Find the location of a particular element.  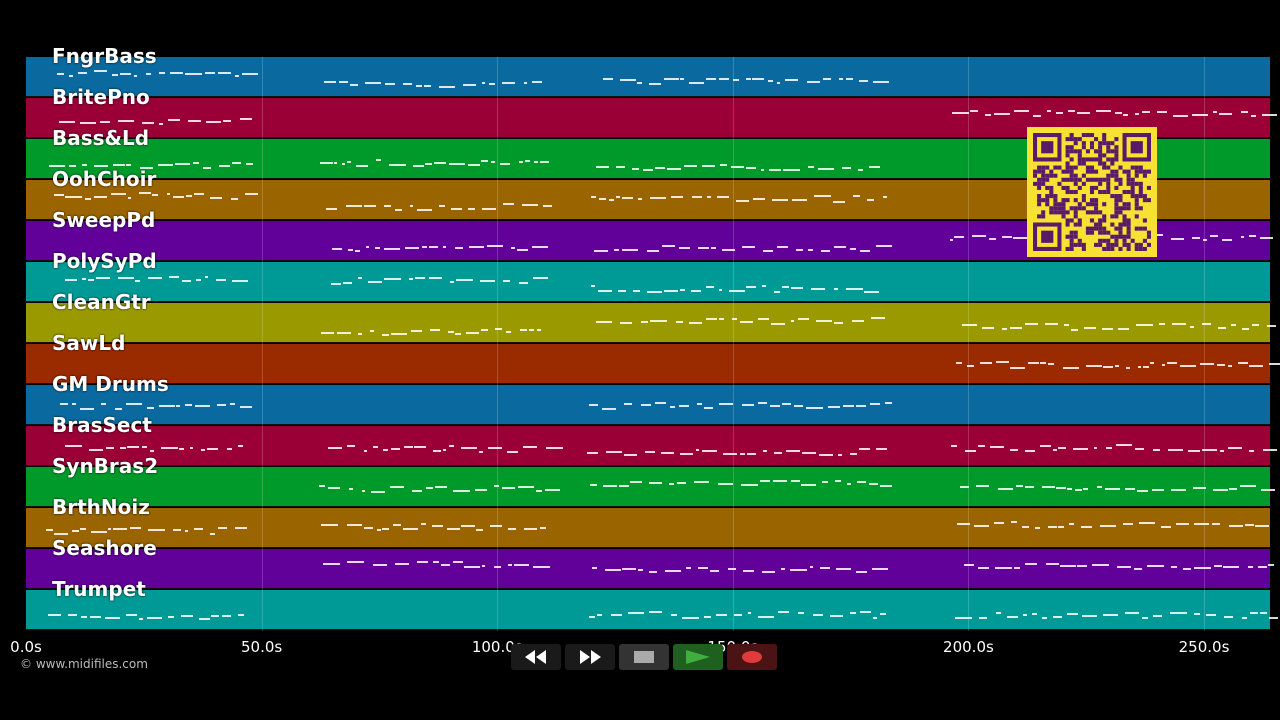

gridline is located at coordinates (733, 344).